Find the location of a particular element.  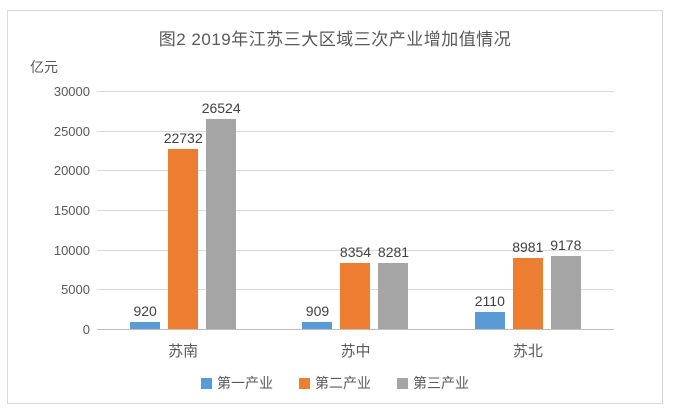

legend-item: 第一产业 is located at coordinates (237, 383).